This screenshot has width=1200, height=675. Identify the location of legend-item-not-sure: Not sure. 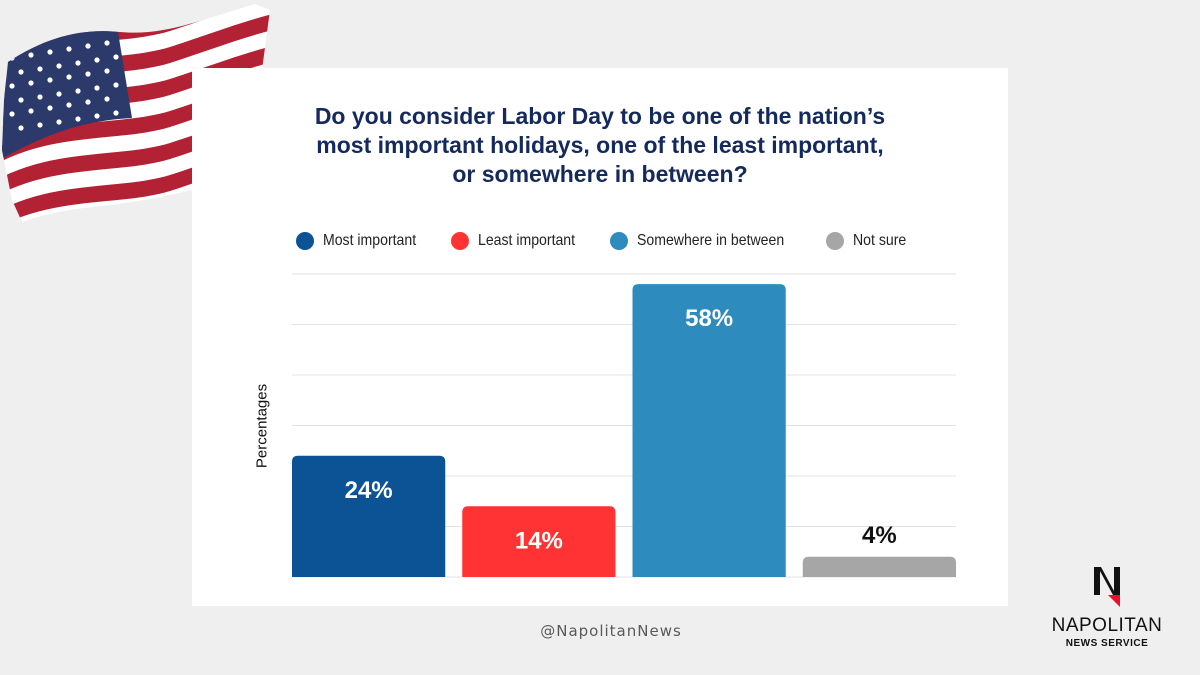
(866, 241).